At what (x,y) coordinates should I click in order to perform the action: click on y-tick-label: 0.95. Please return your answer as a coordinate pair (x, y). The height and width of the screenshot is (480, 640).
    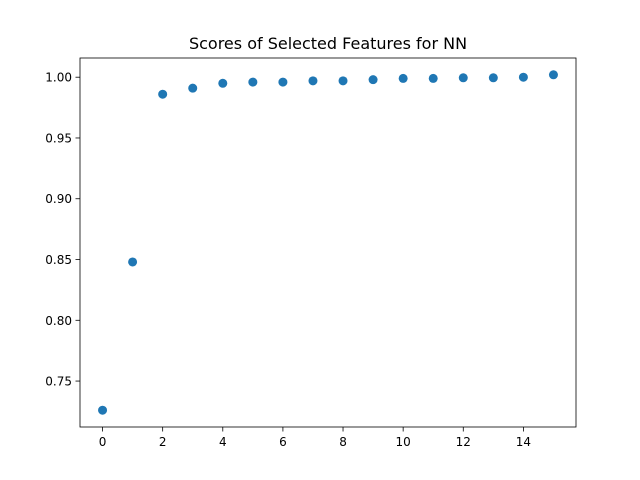
    Looking at the image, I should click on (58, 138).